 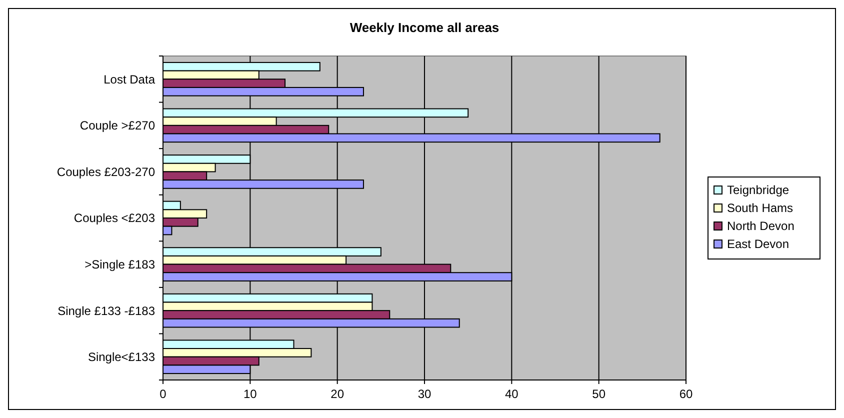 I want to click on y-tick-label: Couples £203-270, so click(x=106, y=171).